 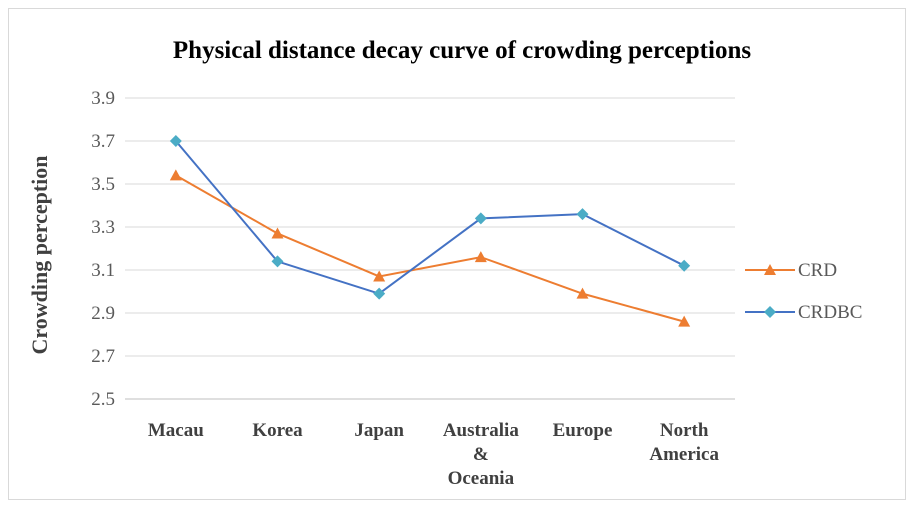 I want to click on y-tick-label: 3.3, so click(x=103, y=227).